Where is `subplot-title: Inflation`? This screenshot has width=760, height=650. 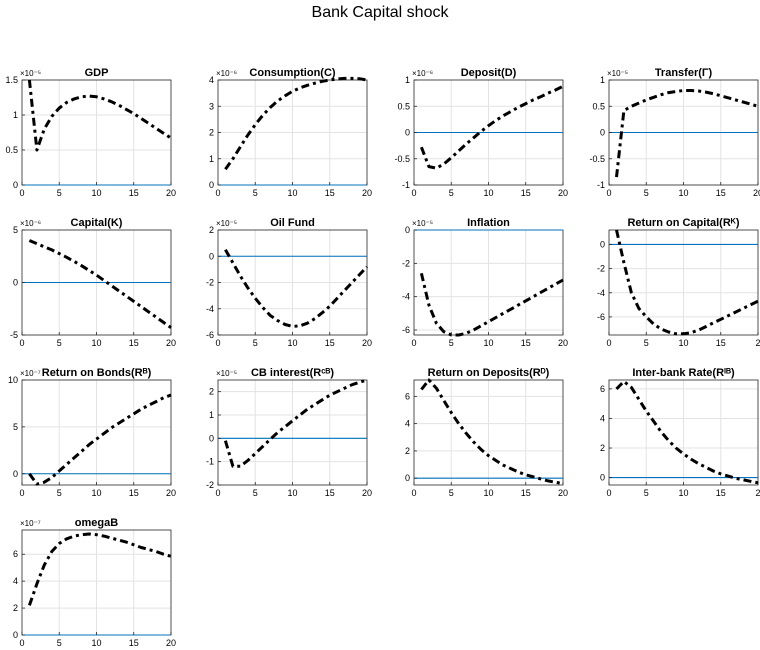 subplot-title: Inflation is located at coordinates (488, 223).